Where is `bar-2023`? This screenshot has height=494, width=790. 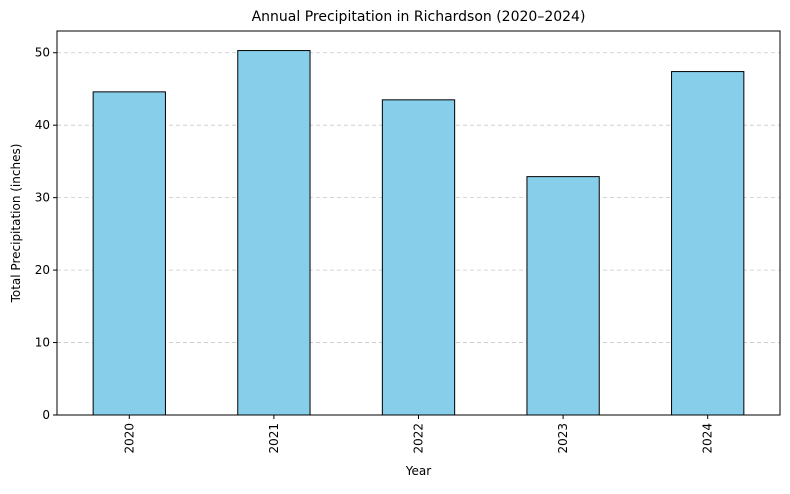
bar-2023 is located at coordinates (563, 296).